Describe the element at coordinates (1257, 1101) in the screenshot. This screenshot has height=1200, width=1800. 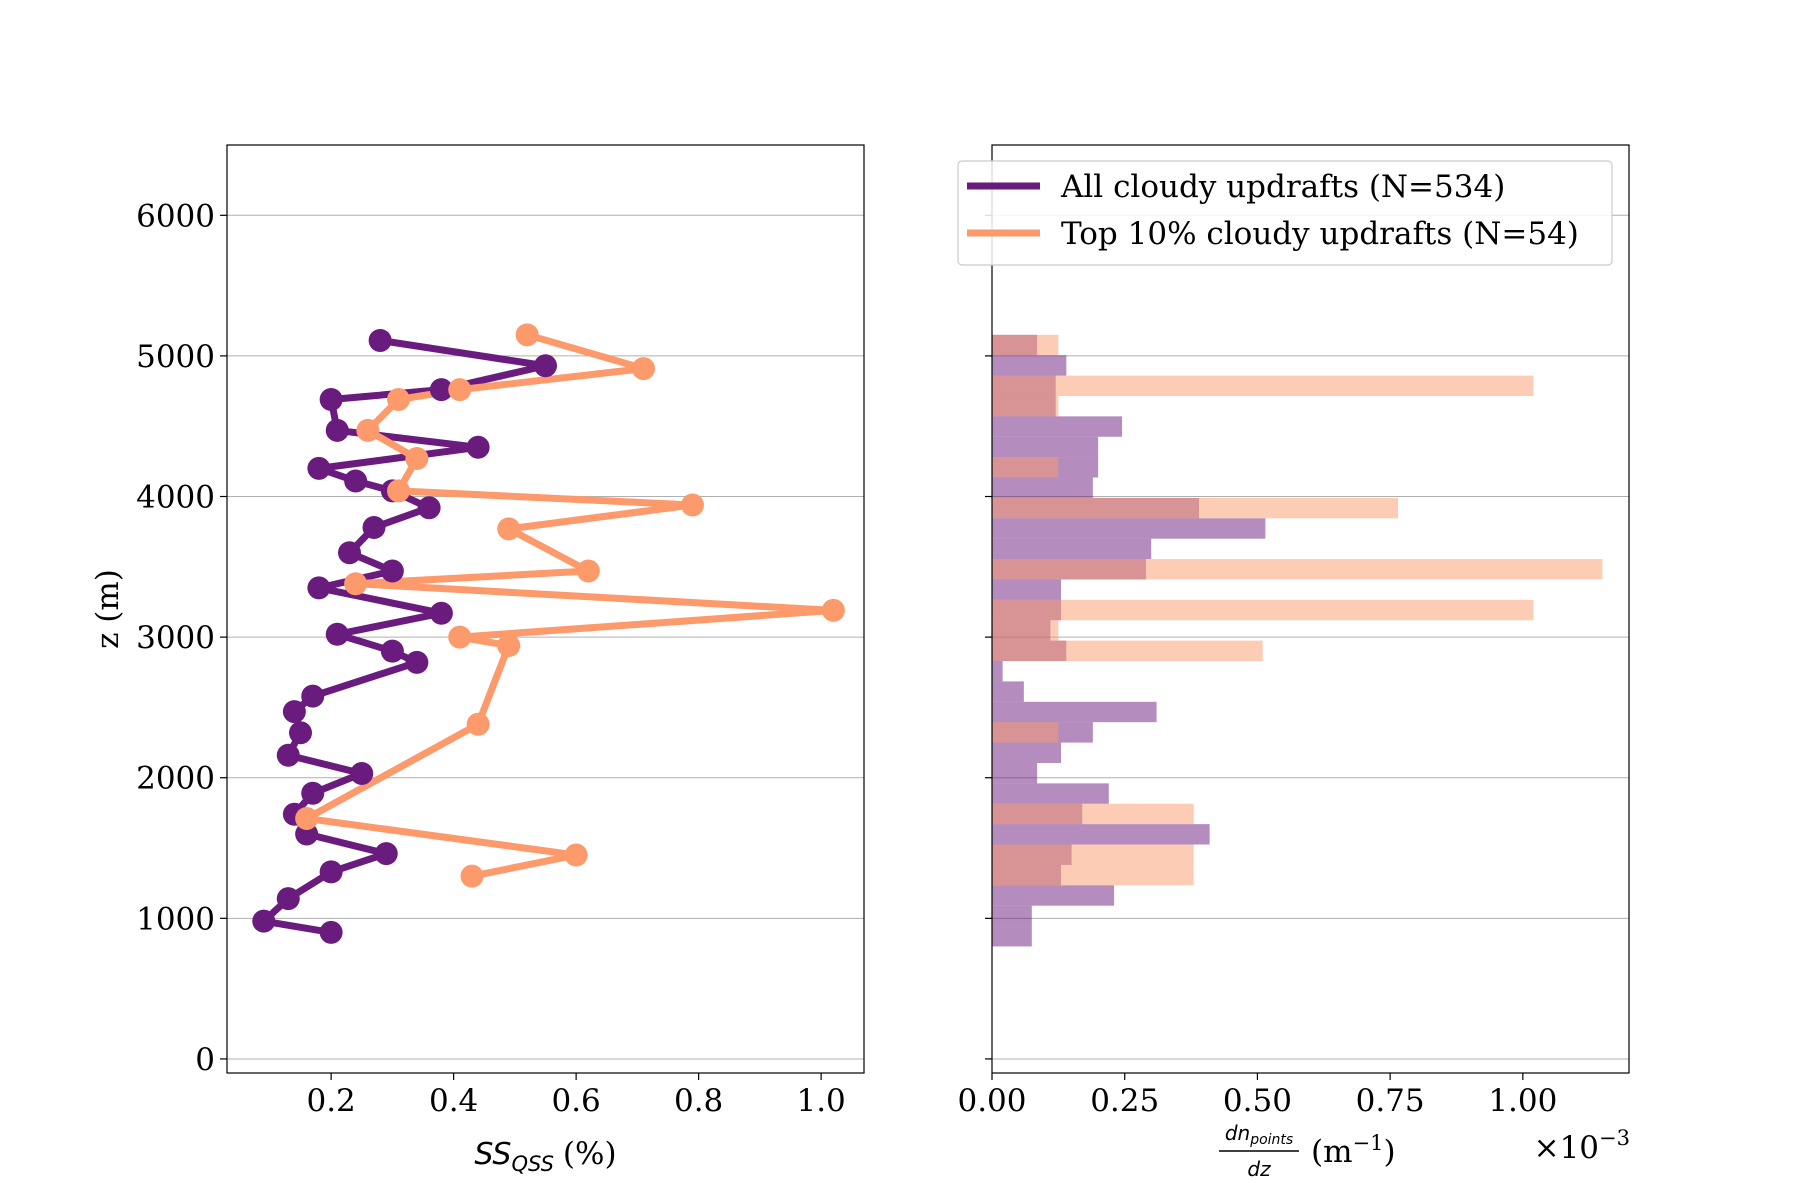
I see `right-x-tick-label: 0.50` at that location.